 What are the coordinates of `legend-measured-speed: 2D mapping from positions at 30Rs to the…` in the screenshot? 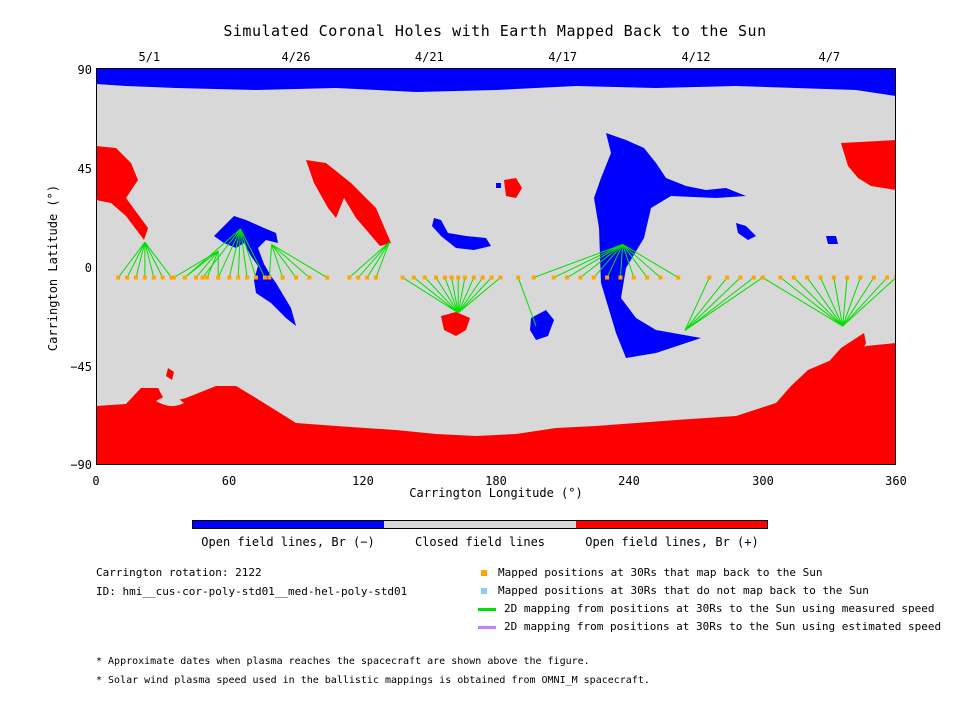 It's located at (706, 609).